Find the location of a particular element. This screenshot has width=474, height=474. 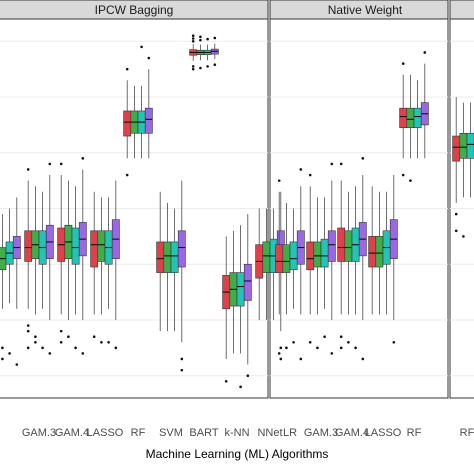

x-axis-title: Machine Learning (ML) Algorithms is located at coordinates (237, 454).